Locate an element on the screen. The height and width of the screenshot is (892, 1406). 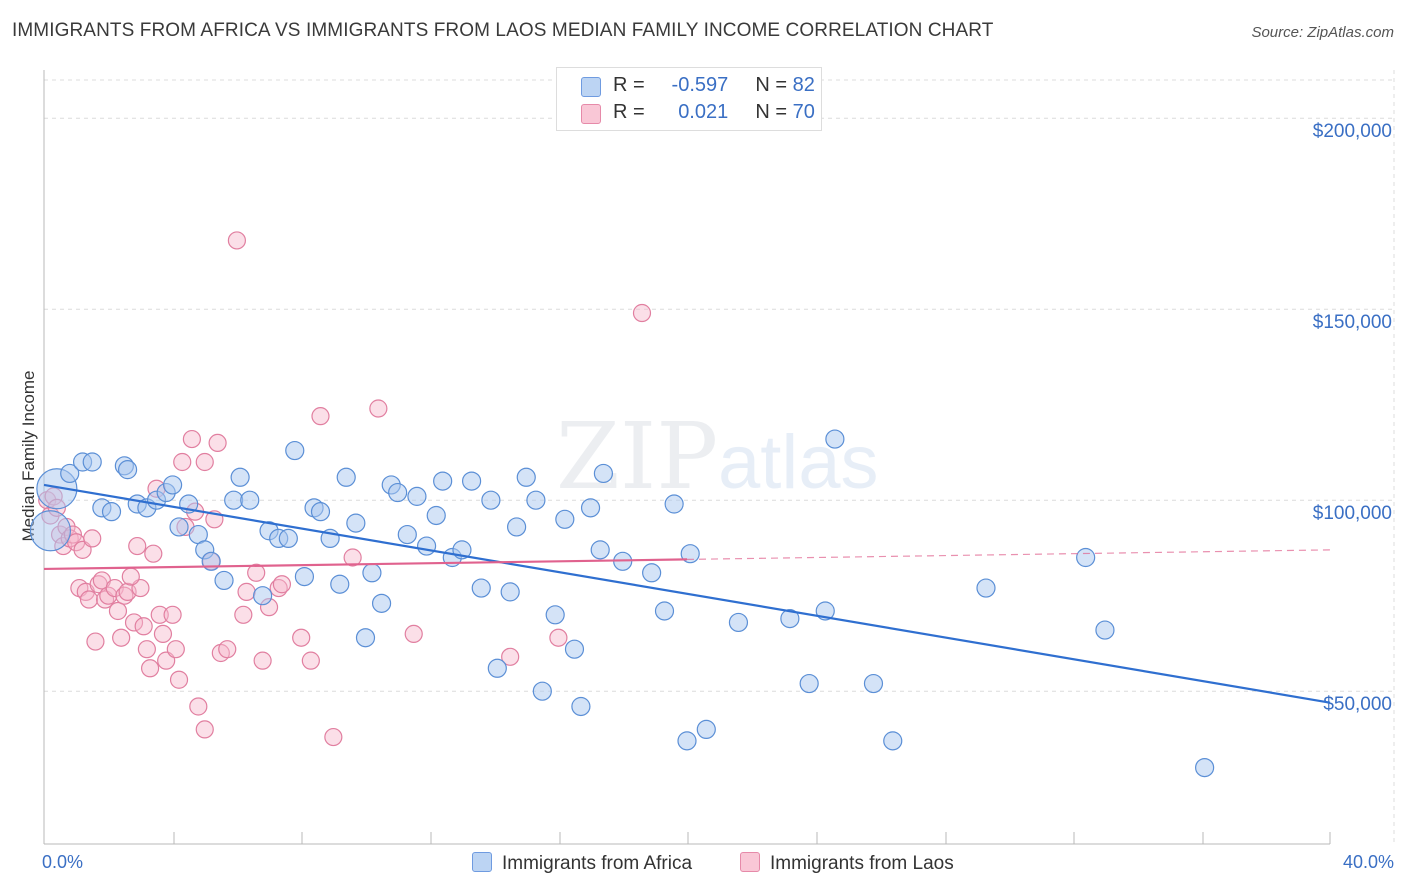
laos-trend-line is located at coordinates (365, 564).